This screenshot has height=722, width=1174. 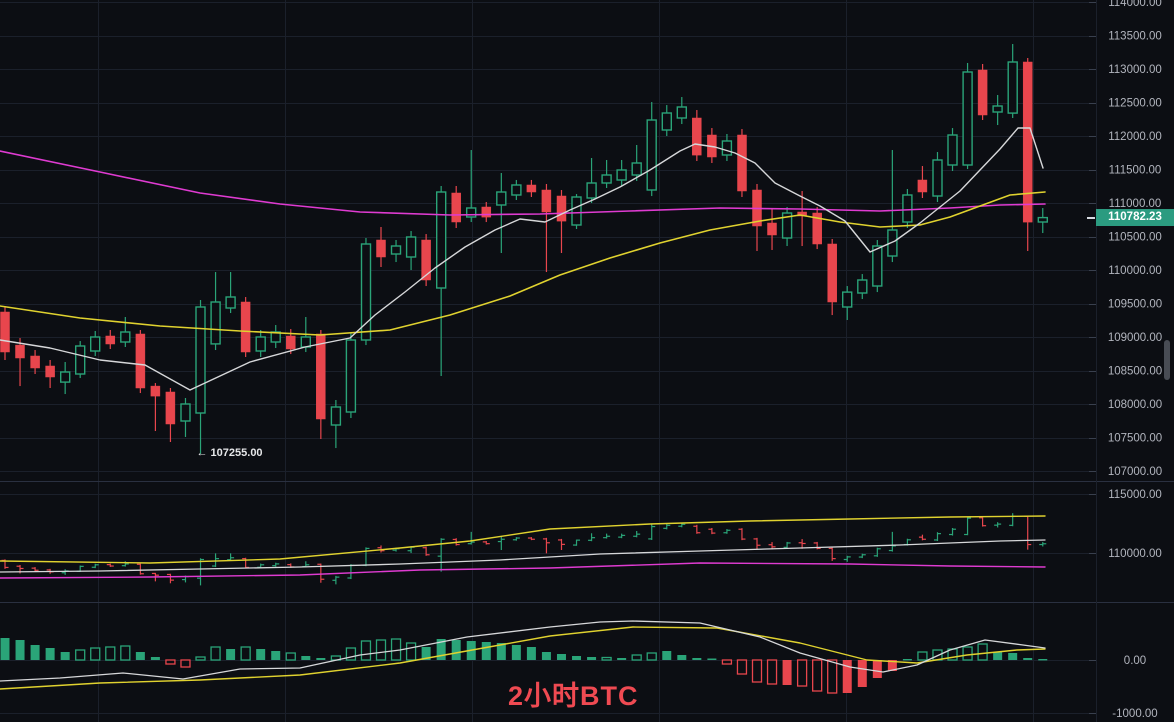 I want to click on axis-label: 112500.00, so click(x=1135, y=104).